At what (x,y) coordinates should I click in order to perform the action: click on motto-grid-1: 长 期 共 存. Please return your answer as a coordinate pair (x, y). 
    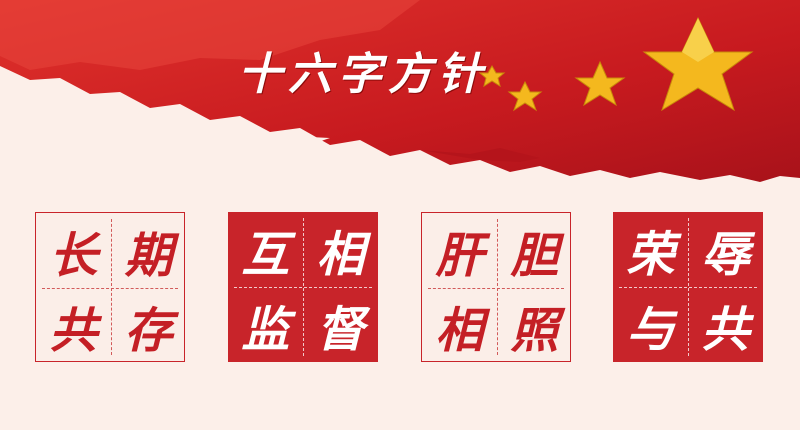
    Looking at the image, I should click on (110, 287).